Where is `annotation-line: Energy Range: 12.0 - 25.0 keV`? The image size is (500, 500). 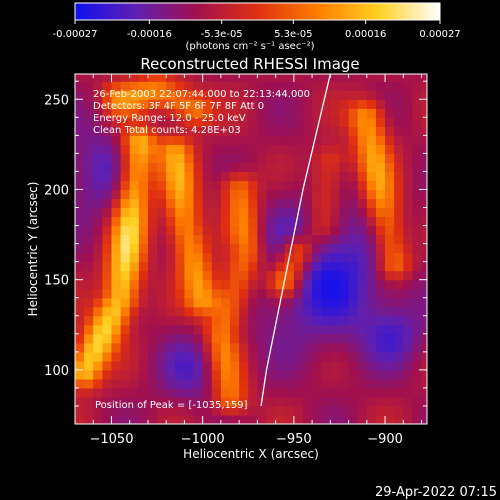
annotation-line: Energy Range: 12.0 - 25.0 keV is located at coordinates (169, 118).